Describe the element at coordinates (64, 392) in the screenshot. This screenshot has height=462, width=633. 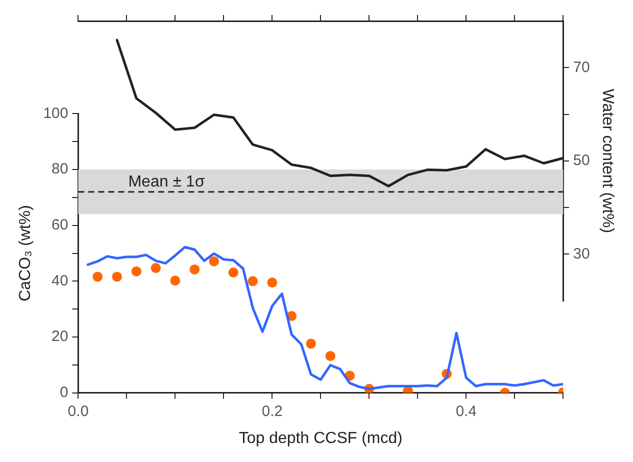
I see `y-tick-label: 0` at that location.